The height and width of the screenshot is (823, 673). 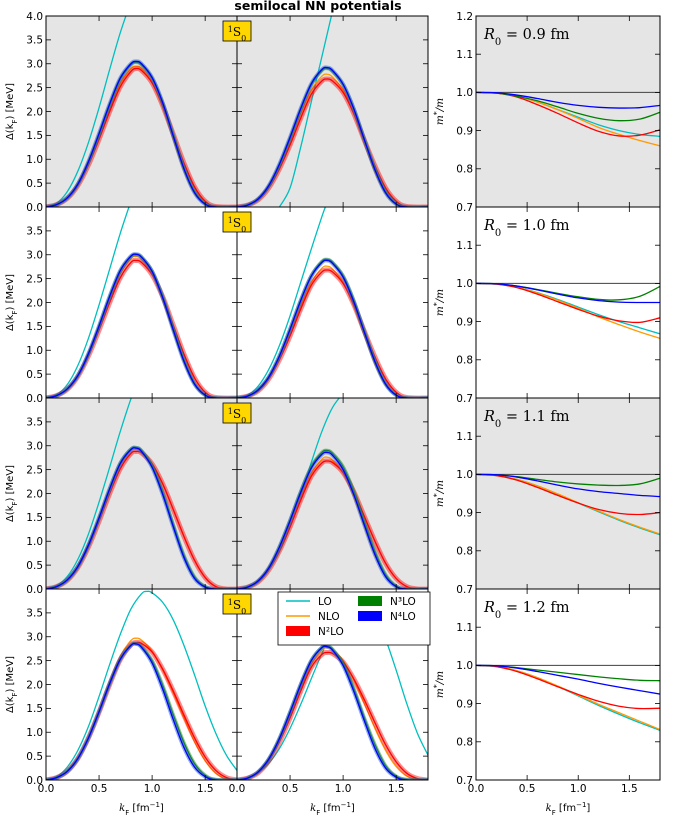 I want to click on r0-label: R0 = 1.2 fm, so click(x=526, y=610).